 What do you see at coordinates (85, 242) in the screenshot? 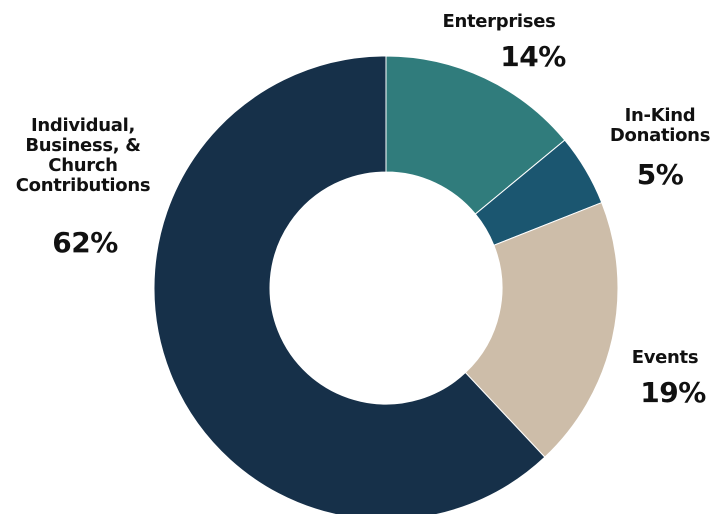
I see `slice-percent-contributions: 62%` at bounding box center [85, 242].